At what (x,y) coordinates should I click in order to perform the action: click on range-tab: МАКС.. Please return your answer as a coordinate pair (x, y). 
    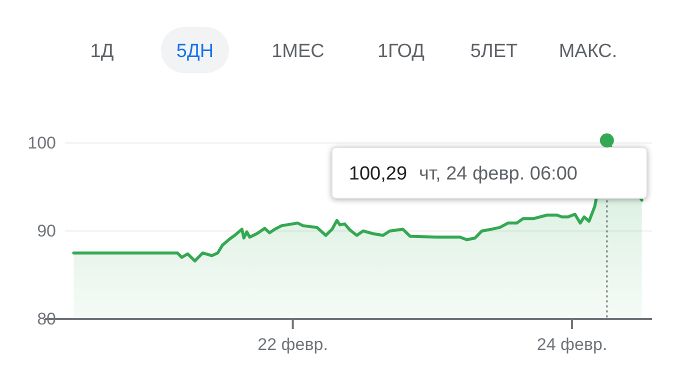
    Looking at the image, I should click on (588, 51).